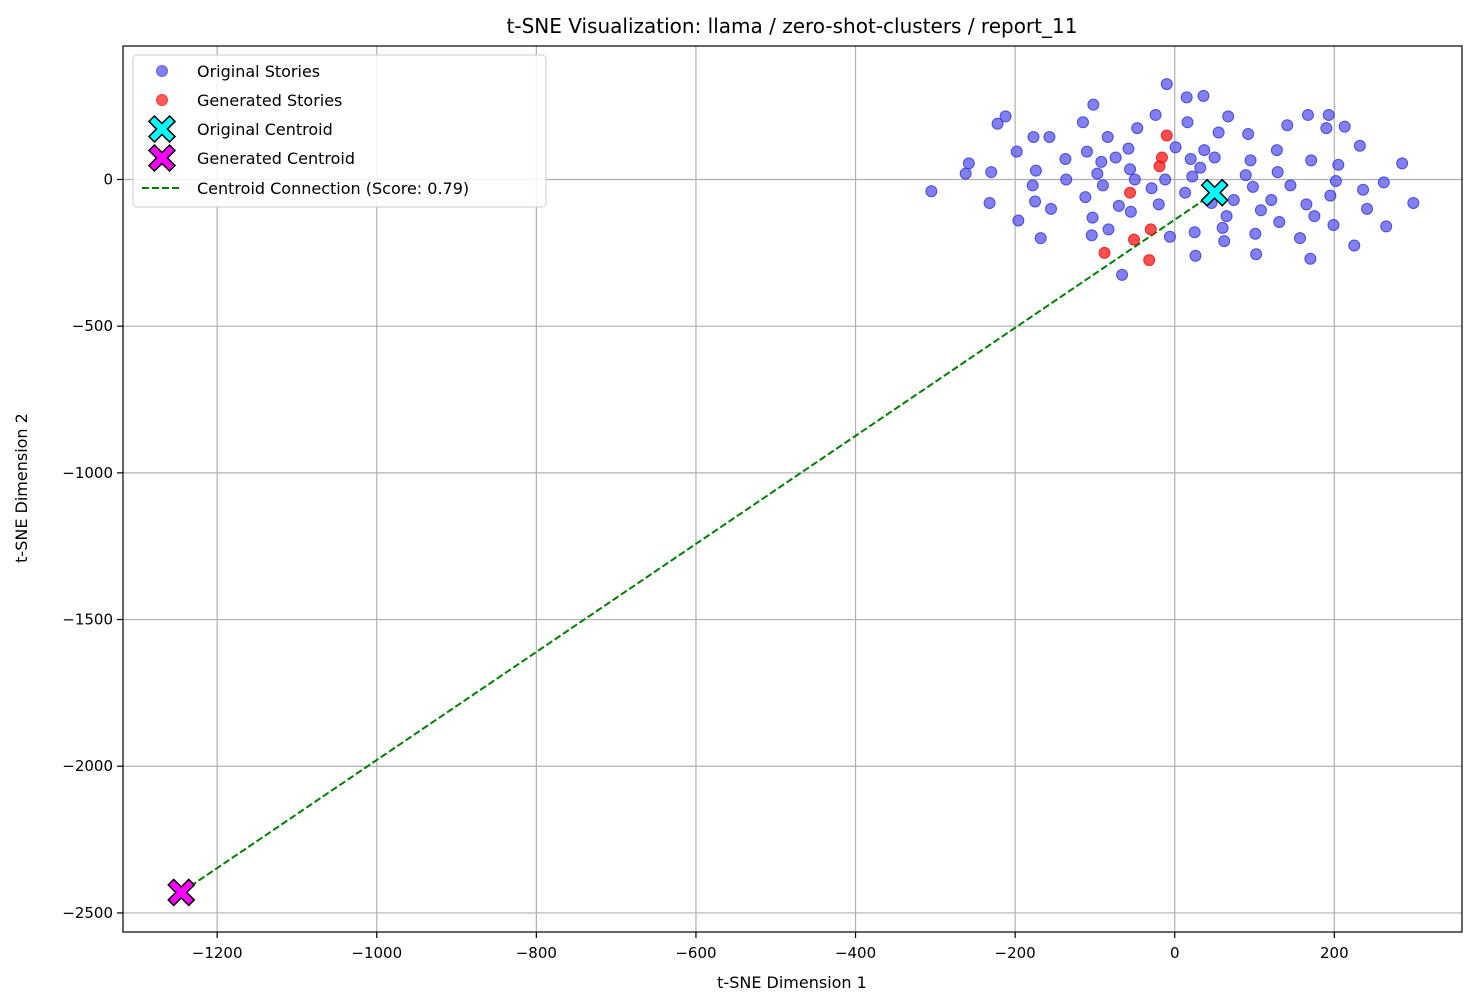 This screenshot has width=1476, height=1006. What do you see at coordinates (181, 892) in the screenshot?
I see `generated-centroid-marker` at bounding box center [181, 892].